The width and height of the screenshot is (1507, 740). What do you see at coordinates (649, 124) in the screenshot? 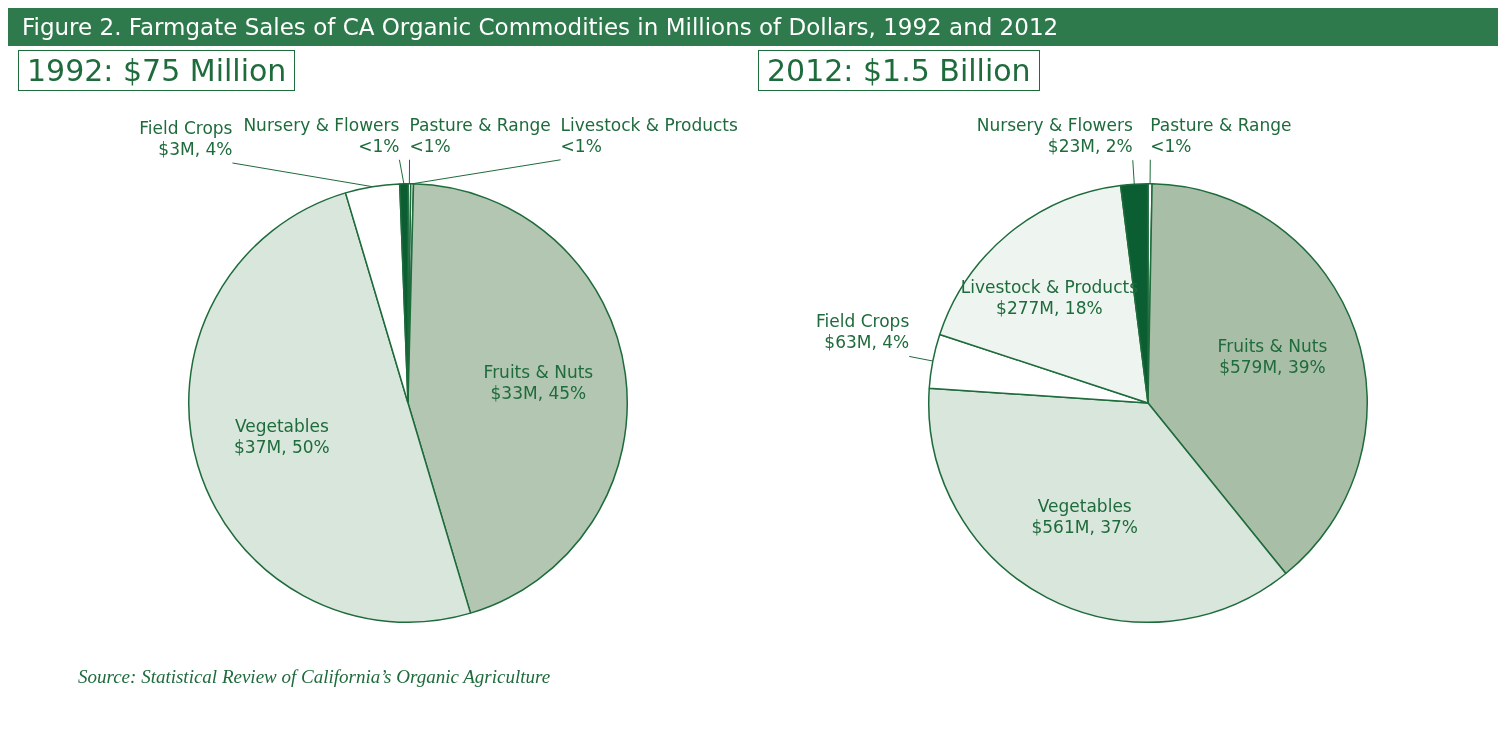
I see `slice-label: Livestock & Products` at bounding box center [649, 124].